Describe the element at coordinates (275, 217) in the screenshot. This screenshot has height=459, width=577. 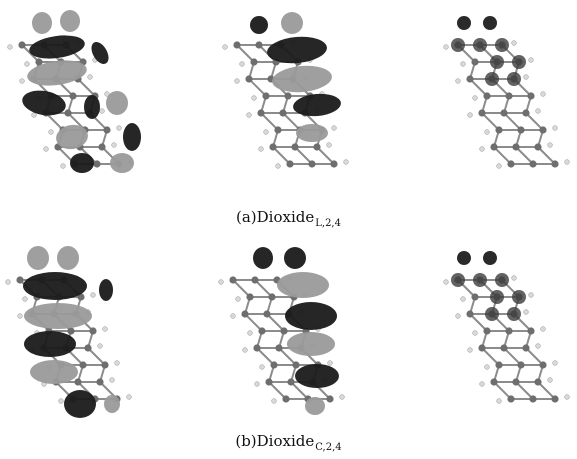
I see `caption-a-label: (a)Dioxide` at that location.